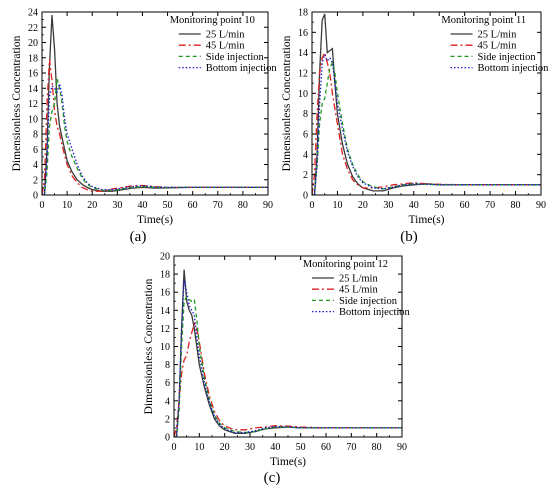 The image size is (550, 501). Describe the element at coordinates (272, 478) in the screenshot. I see `panel-label-c: (c)` at that location.